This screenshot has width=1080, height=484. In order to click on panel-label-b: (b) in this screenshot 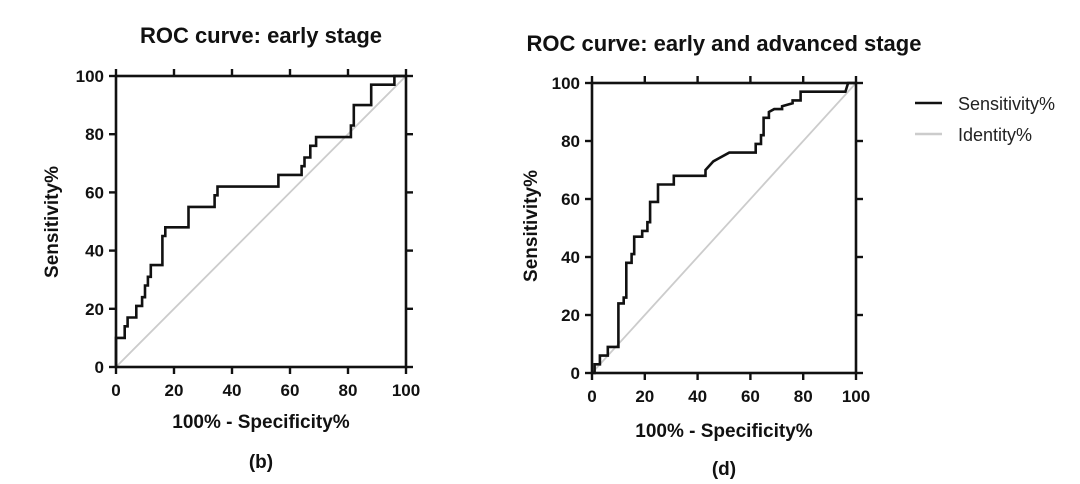, I will do `click(261, 462)`.